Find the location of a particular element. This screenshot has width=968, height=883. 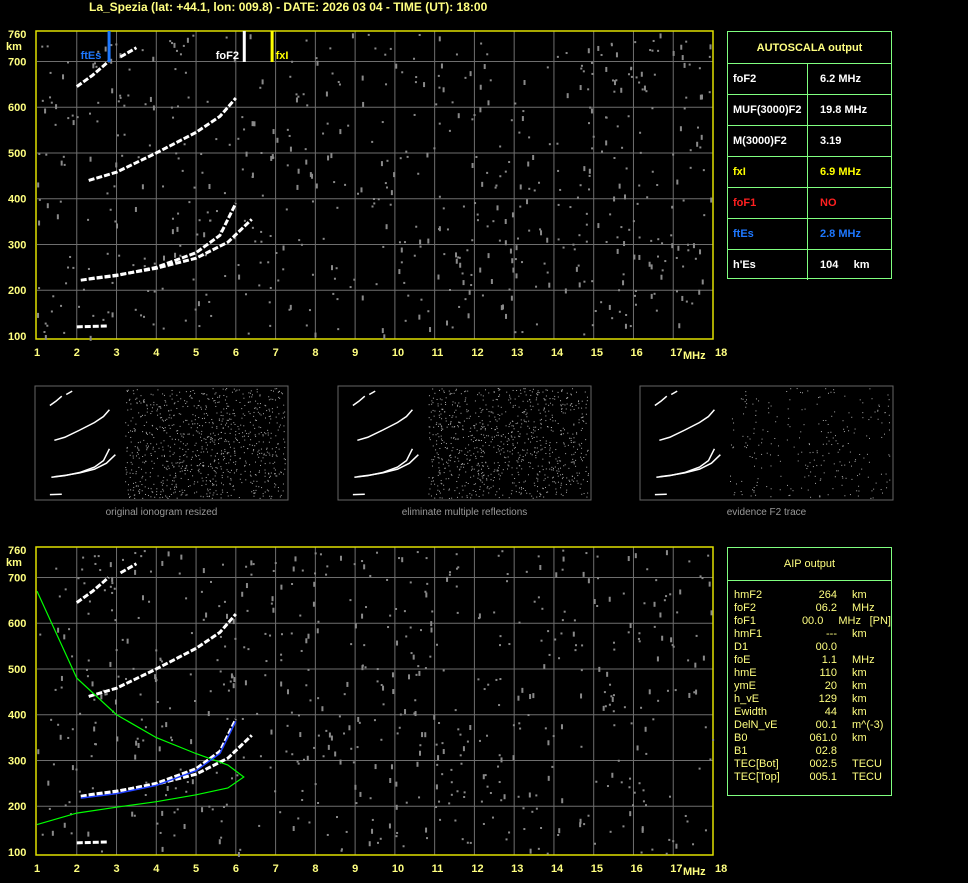

x-tick-label: 12 is located at coordinates (477, 353).